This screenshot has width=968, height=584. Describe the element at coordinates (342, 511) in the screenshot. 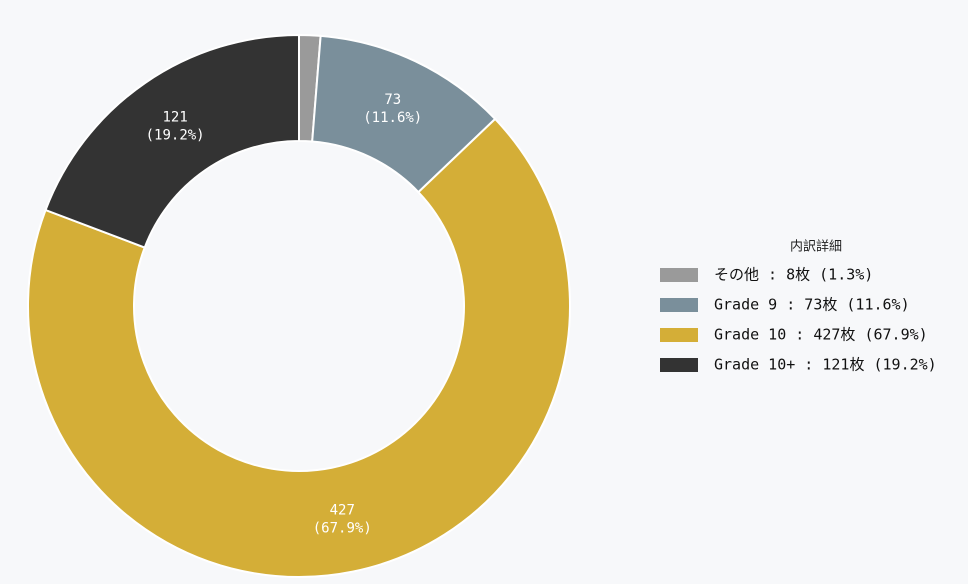

I see `data-label-line: 427` at that location.